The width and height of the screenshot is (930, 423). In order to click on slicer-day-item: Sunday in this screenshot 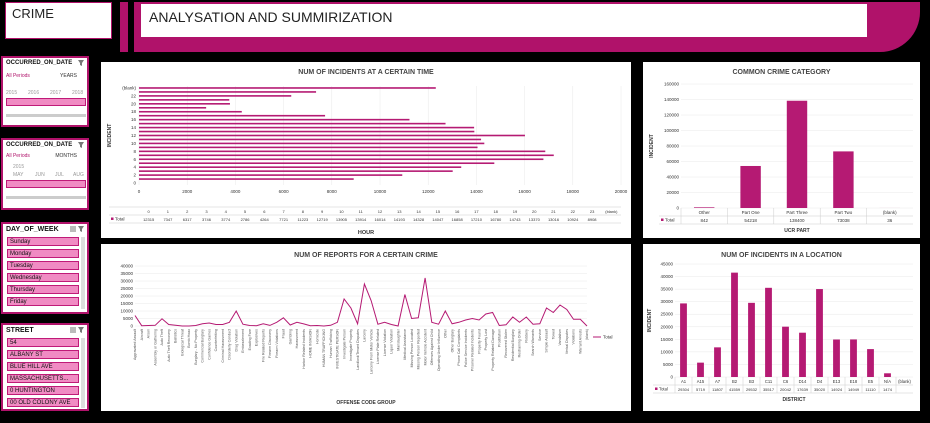, I will do `click(43, 241)`.